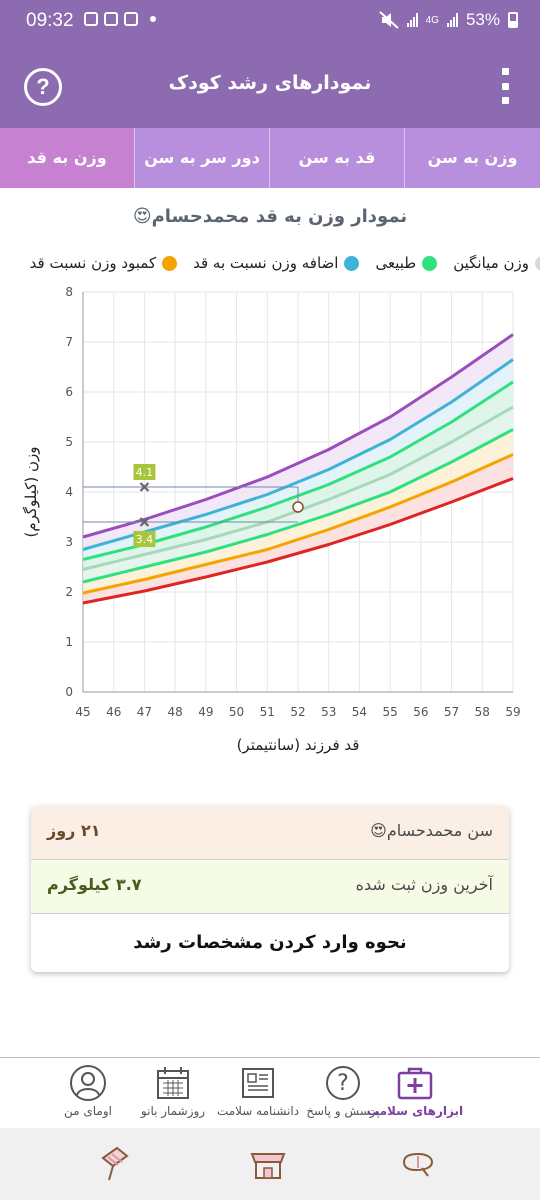  What do you see at coordinates (270, 83) in the screenshot?
I see `page-title: نمودارهای رشد کودک` at bounding box center [270, 83].